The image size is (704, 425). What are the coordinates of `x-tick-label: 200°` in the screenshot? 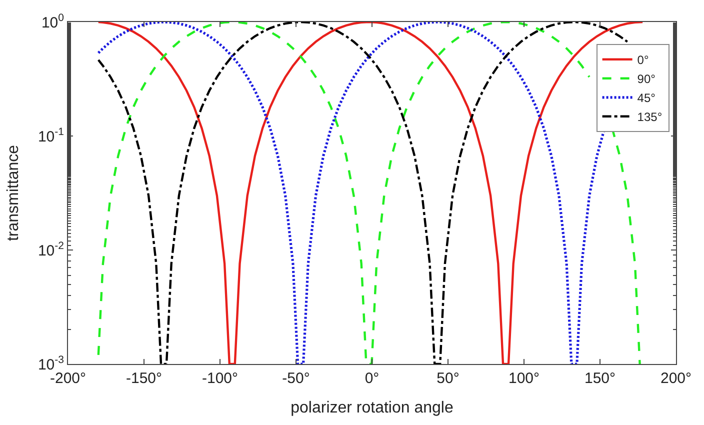 It's located at (676, 378).